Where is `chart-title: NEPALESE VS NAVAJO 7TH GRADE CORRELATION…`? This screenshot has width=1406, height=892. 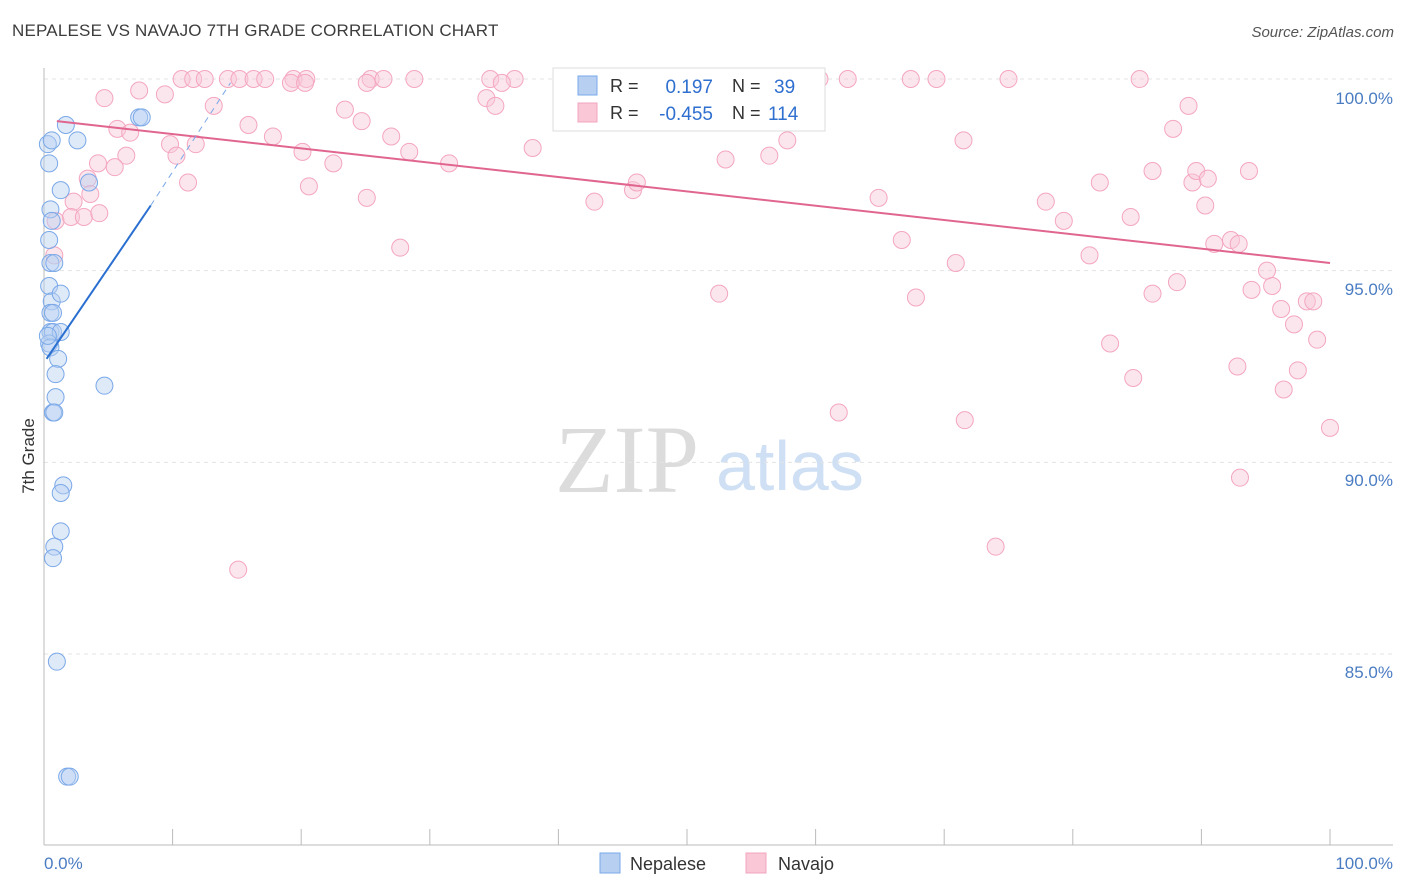
chart-title: NEPALESE VS NAVAJO 7TH GRADE CORRELATION… is located at coordinates (255, 30).